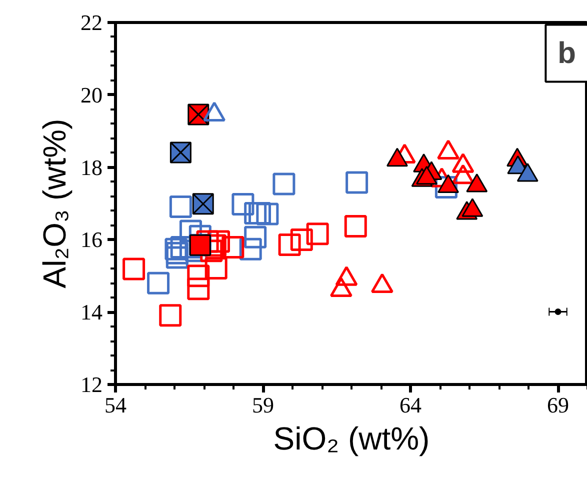 The image size is (587, 479). What do you see at coordinates (411, 405) in the screenshot?
I see `x-tick-label: 64` at bounding box center [411, 405].